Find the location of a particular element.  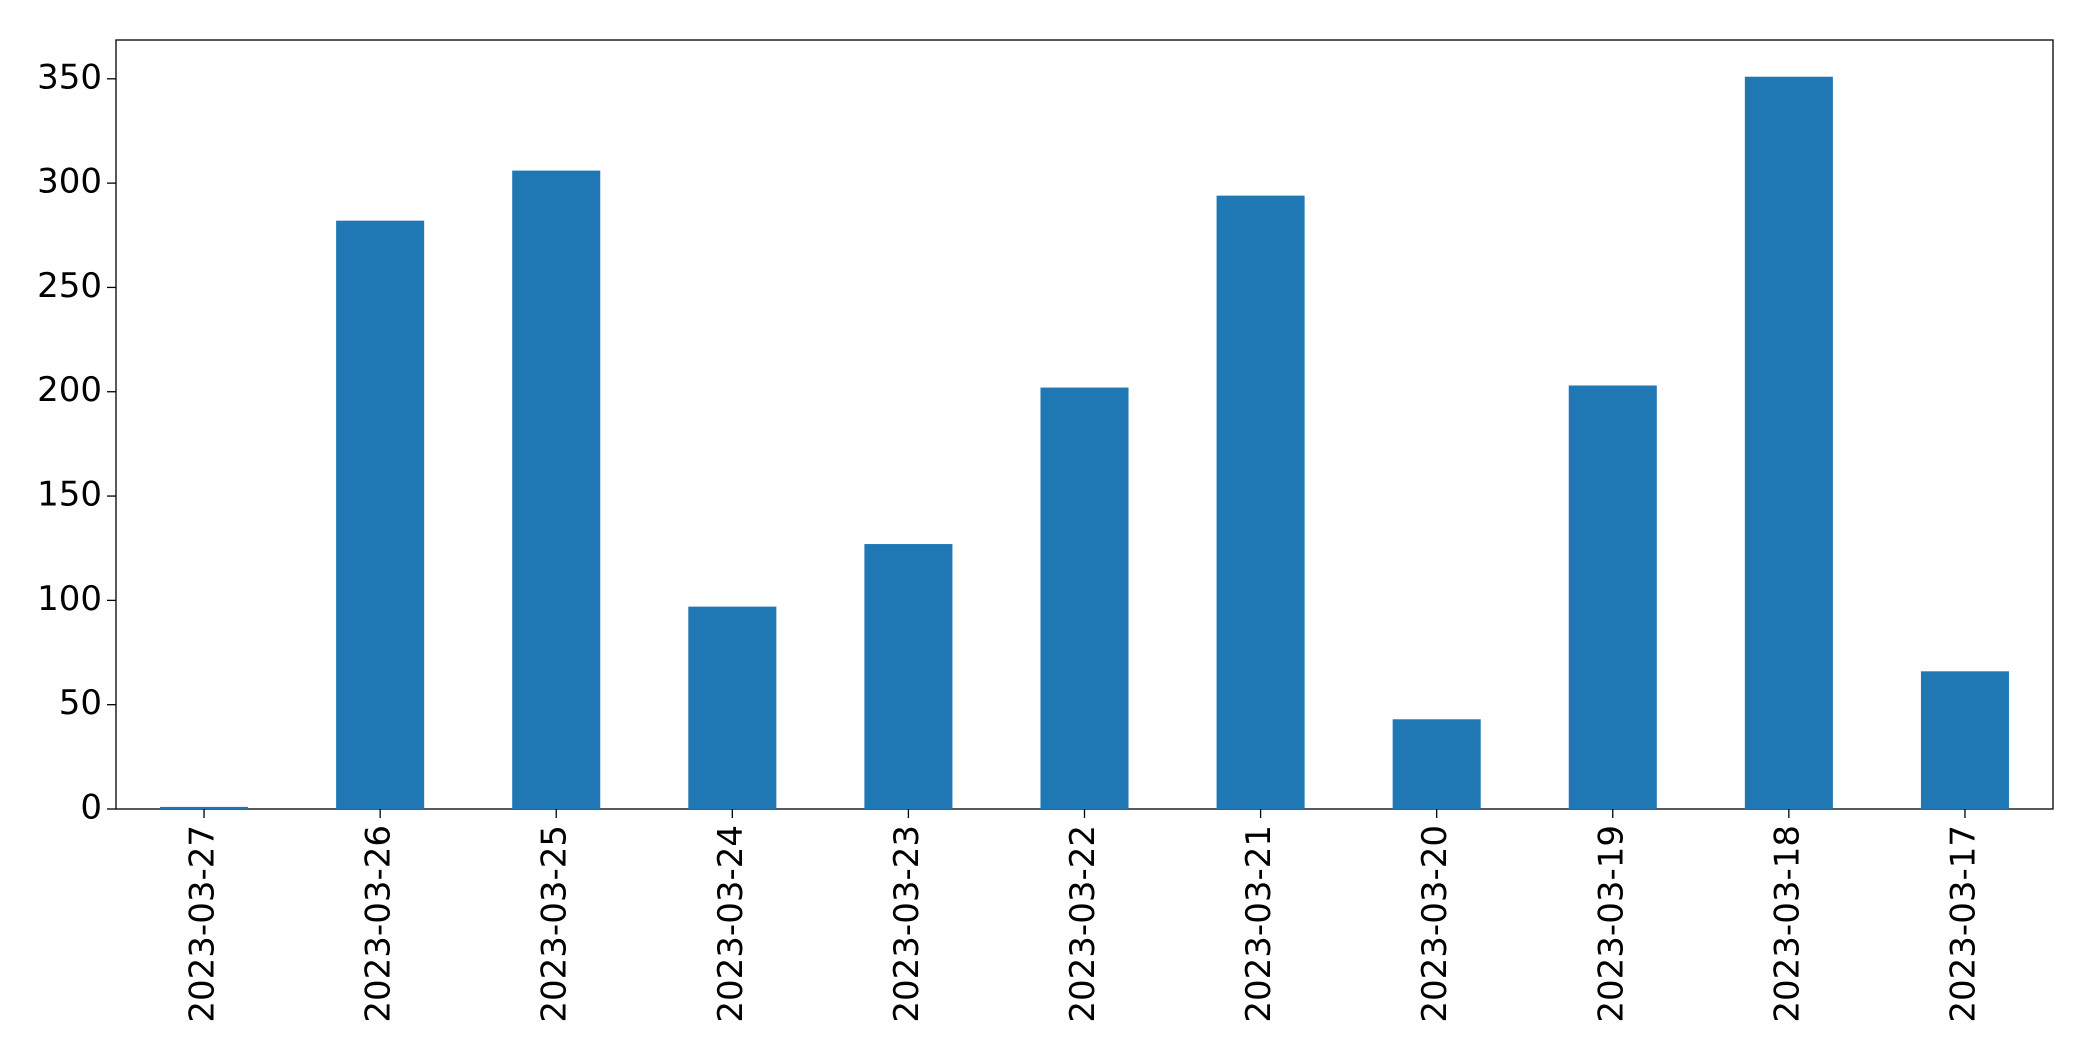

x-tick-label: 2023-03-23 is located at coordinates (907, 924).